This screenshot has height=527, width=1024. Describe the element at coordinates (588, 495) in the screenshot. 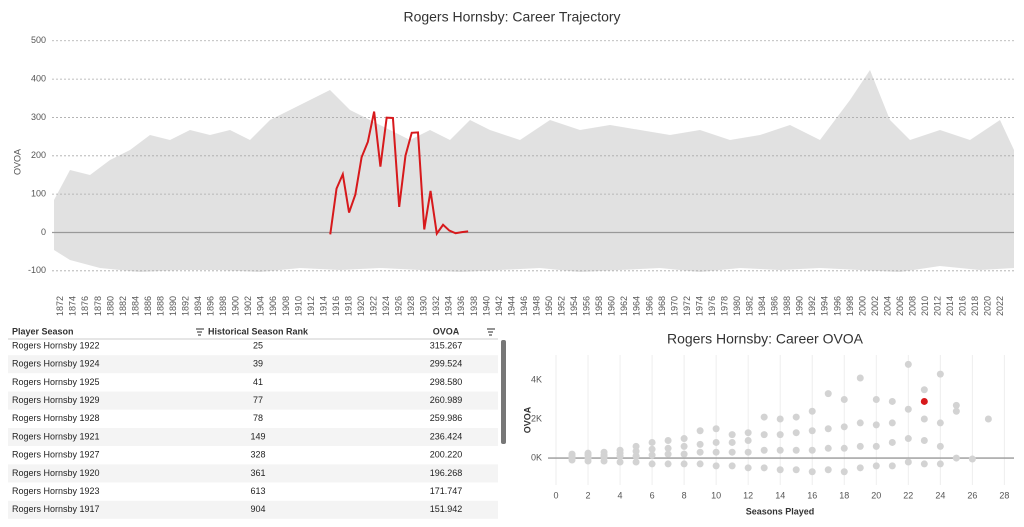

I see `x-tick-label: 2` at that location.